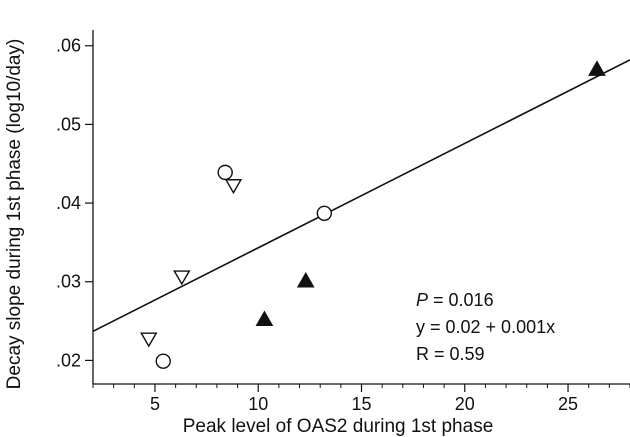 The height and width of the screenshot is (437, 630). I want to click on y-tick-label: .03, so click(68, 282).